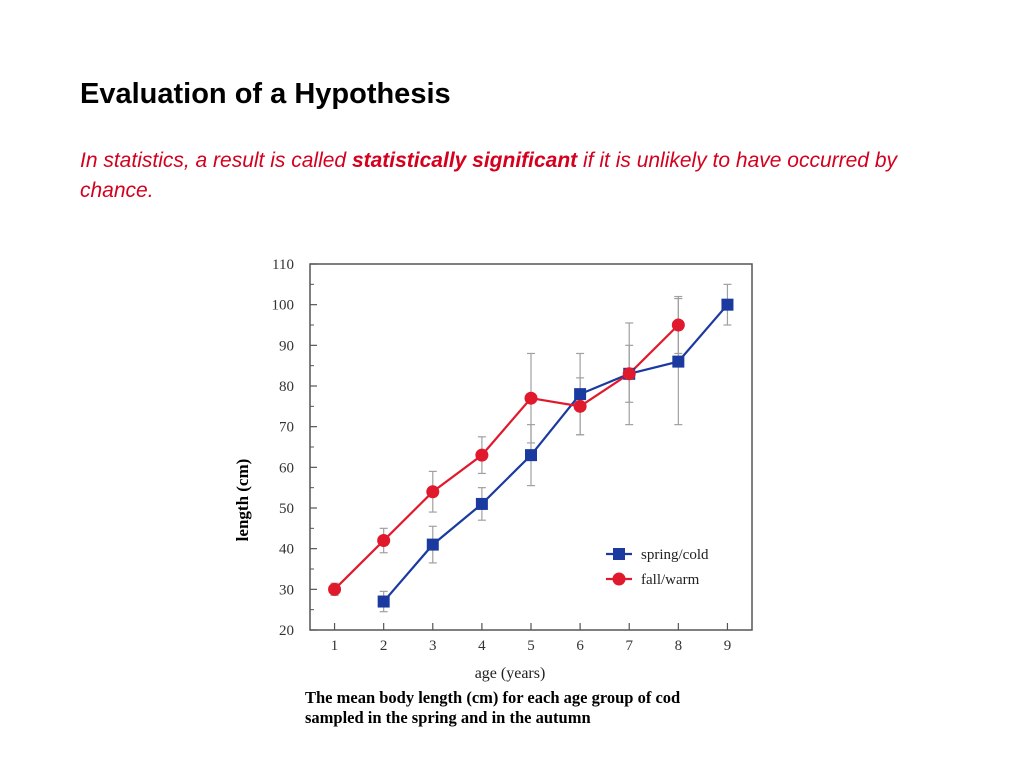 This screenshot has width=1024, height=768. What do you see at coordinates (619, 579) in the screenshot?
I see `legend-marker-circle` at bounding box center [619, 579].